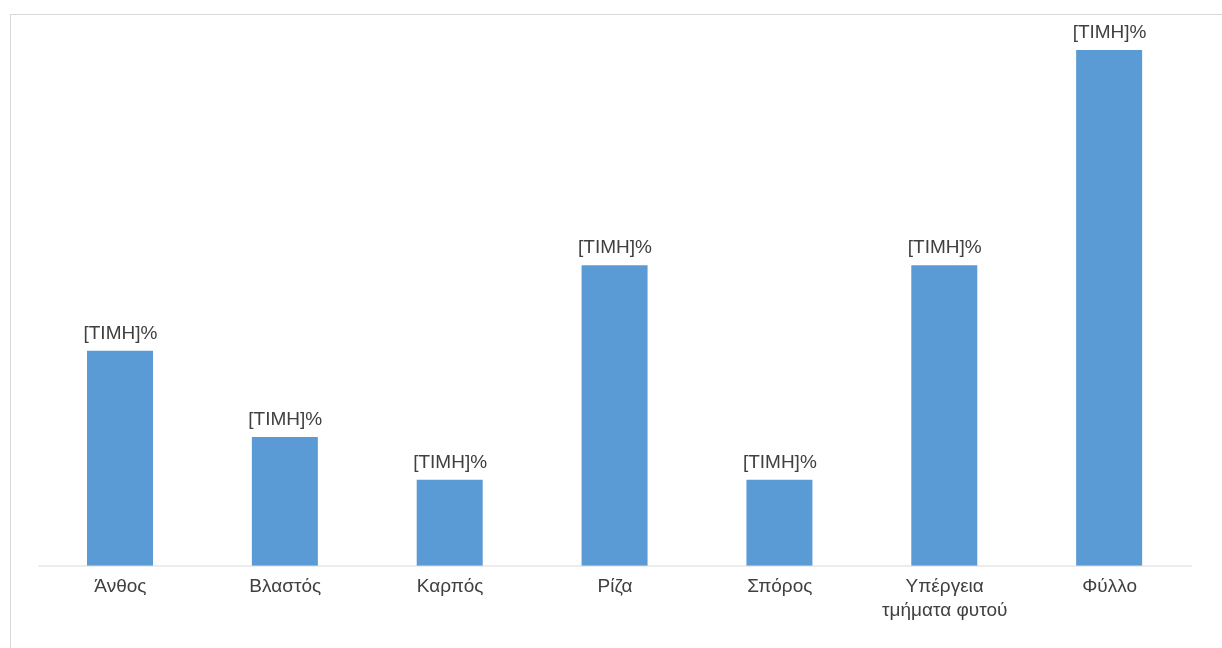  Describe the element at coordinates (945, 597) in the screenshot. I see `x-tick-label: Υπέργεια τμήματα φυτού` at that location.